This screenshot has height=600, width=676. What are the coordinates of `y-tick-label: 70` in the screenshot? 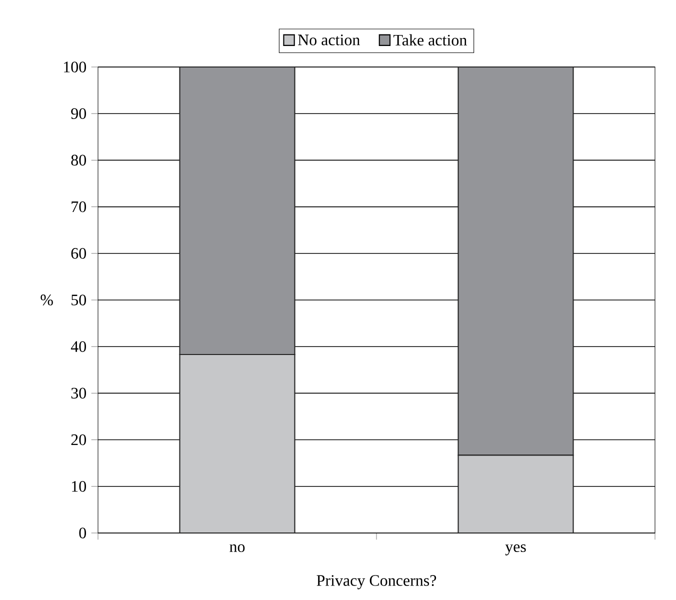 It's located at (79, 206).